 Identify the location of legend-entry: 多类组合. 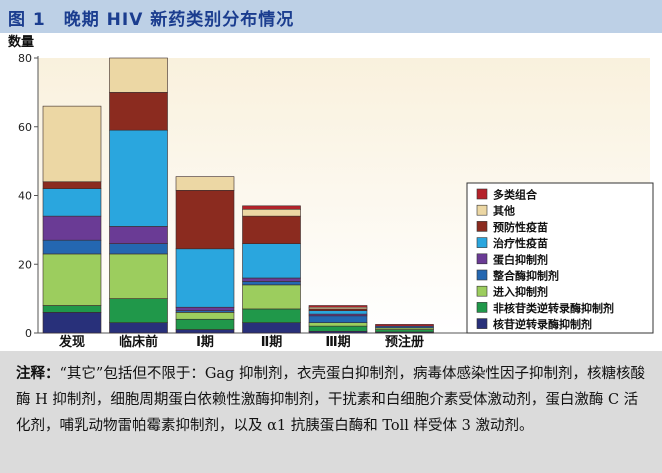
(515, 195).